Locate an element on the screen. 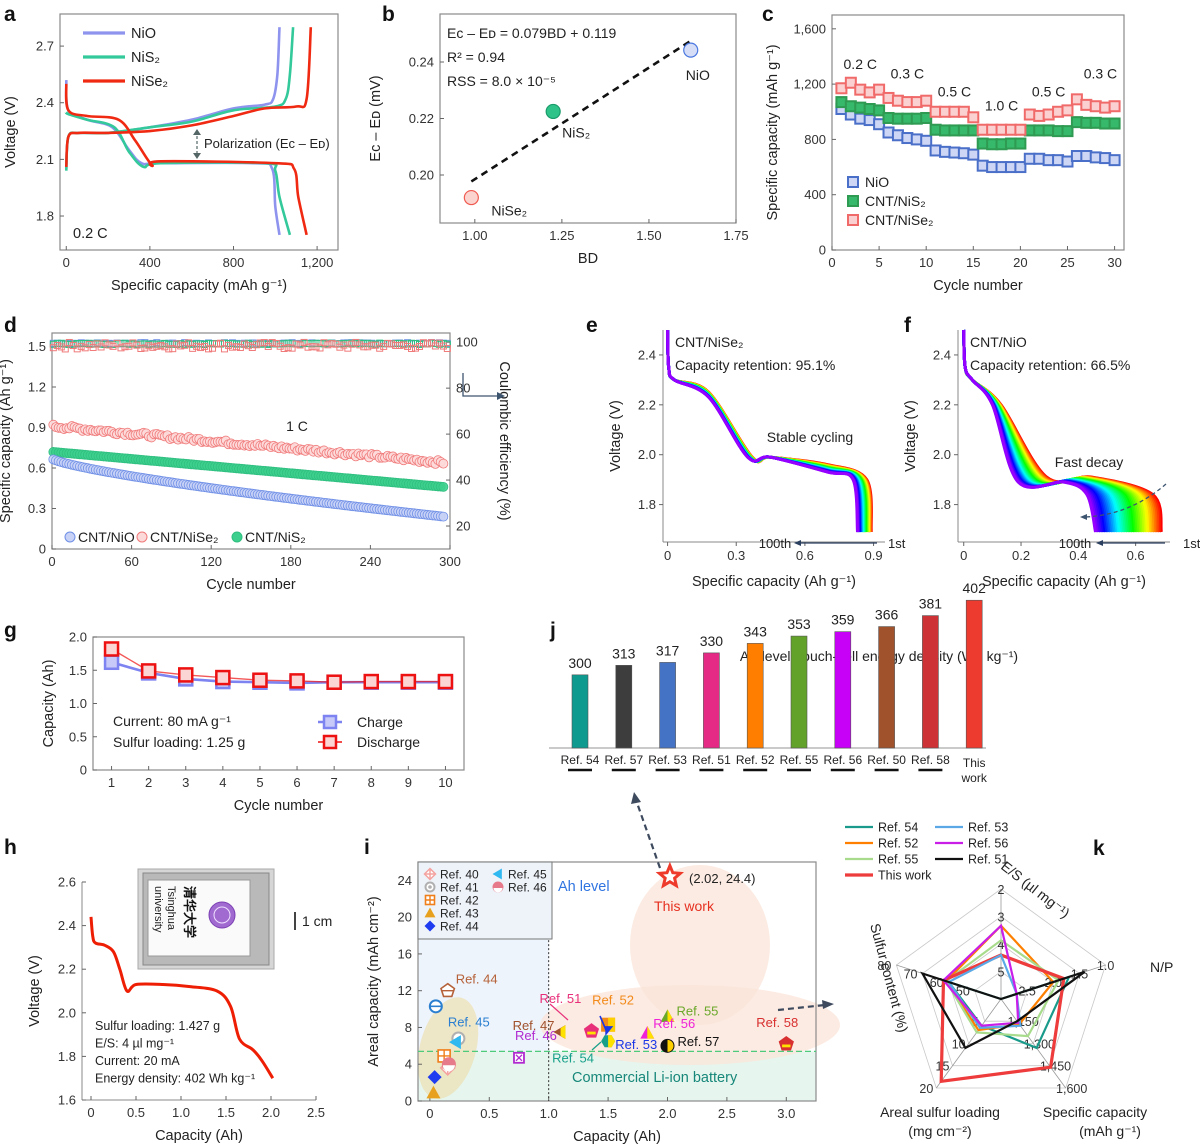 The width and height of the screenshot is (1200, 1146). x-tick-label: 2 is located at coordinates (148, 782).